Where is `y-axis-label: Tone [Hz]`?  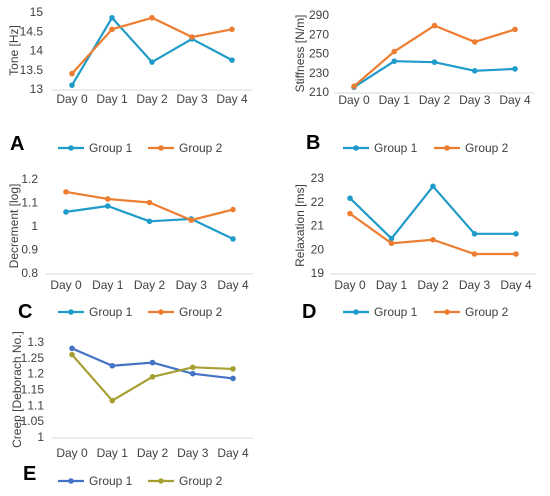 y-axis-label: Tone [Hz] is located at coordinates (14, 50).